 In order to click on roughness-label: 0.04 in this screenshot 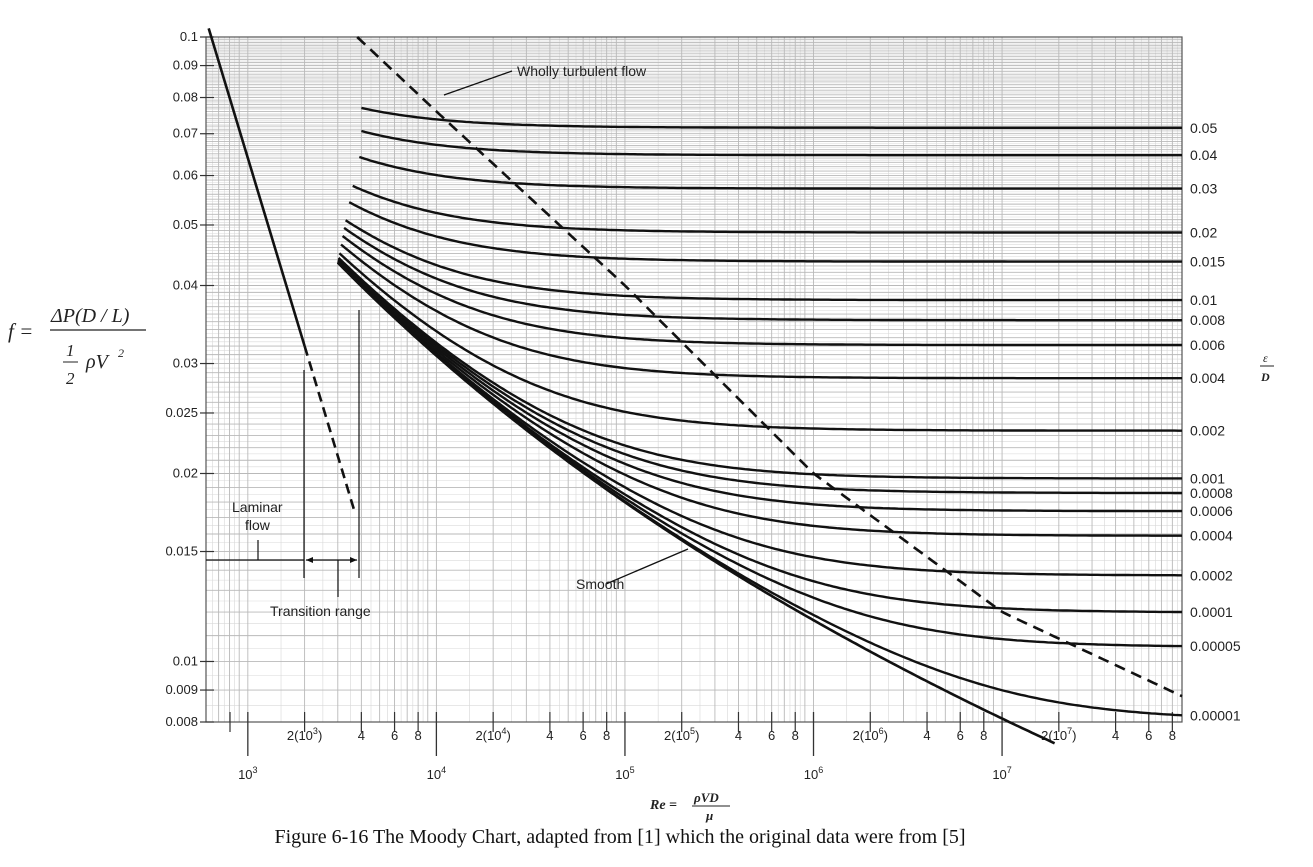, I will do `click(1203, 155)`.